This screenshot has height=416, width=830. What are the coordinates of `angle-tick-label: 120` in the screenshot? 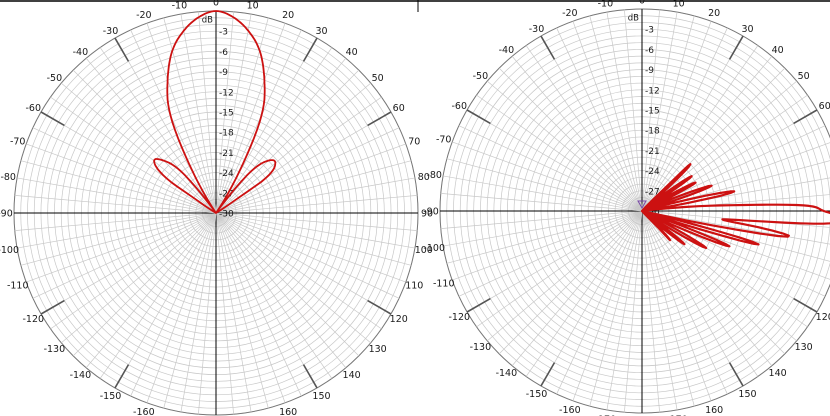 It's located at (399, 319).